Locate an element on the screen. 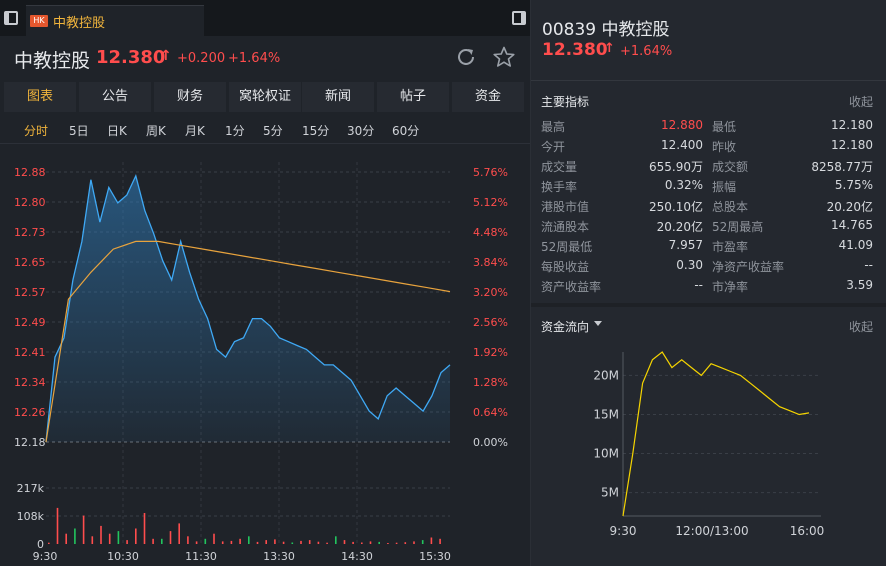 The height and width of the screenshot is (566, 886). price-change-pct: +1.64% is located at coordinates (254, 58).